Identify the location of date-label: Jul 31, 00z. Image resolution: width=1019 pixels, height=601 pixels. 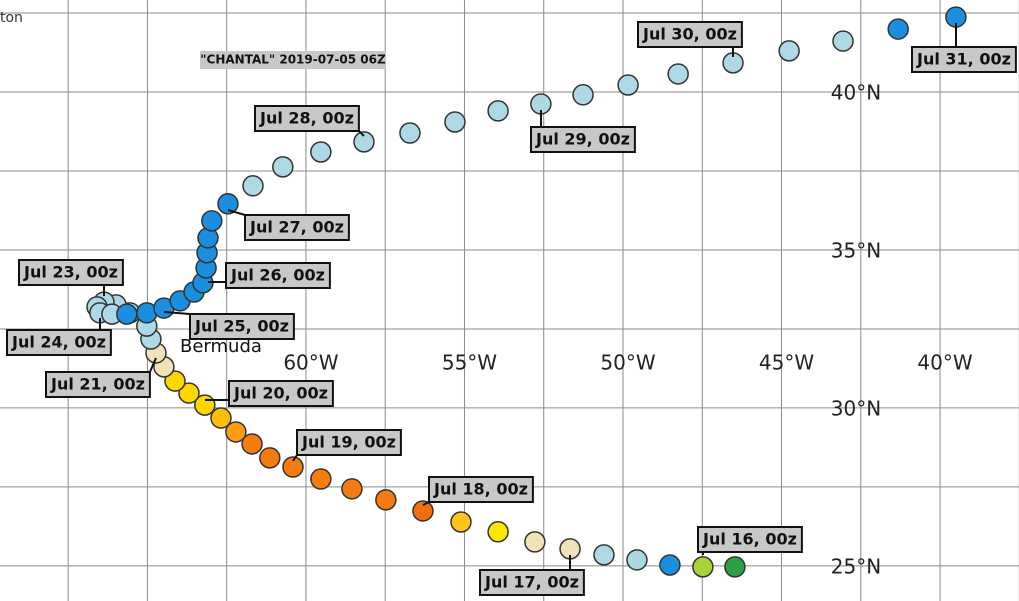
(963, 59).